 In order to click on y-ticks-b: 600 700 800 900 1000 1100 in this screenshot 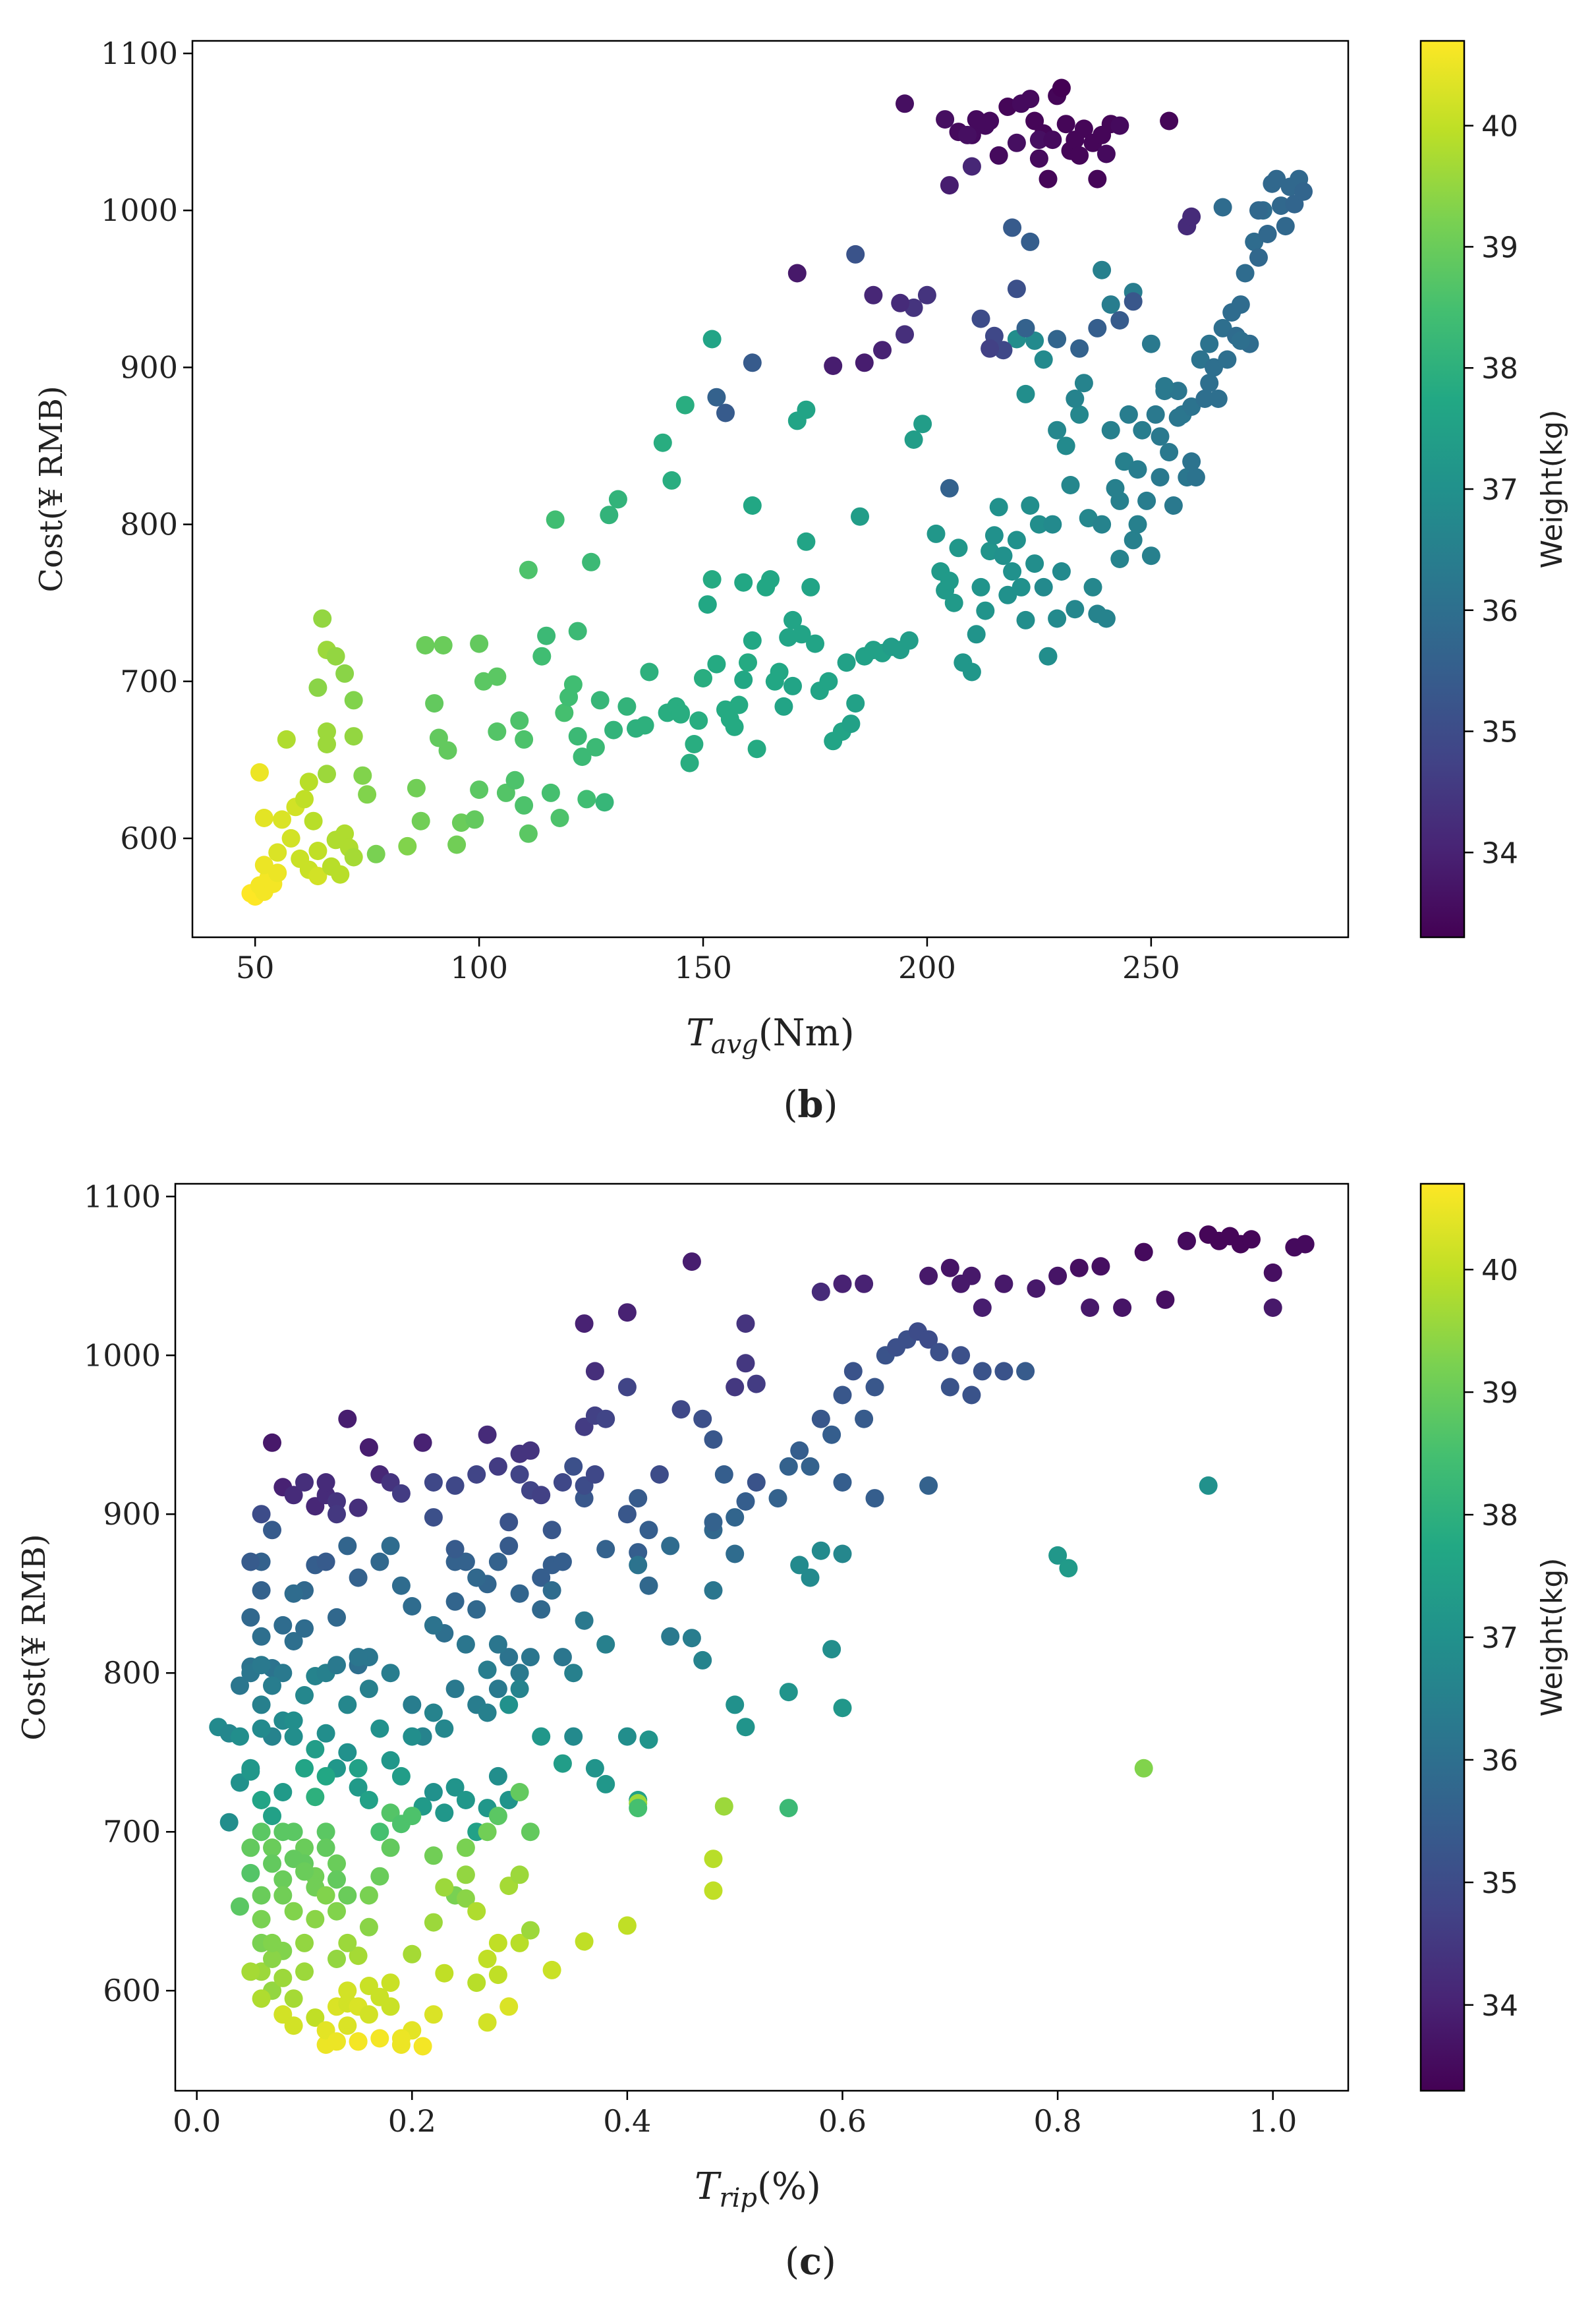, I will do `click(146, 446)`.